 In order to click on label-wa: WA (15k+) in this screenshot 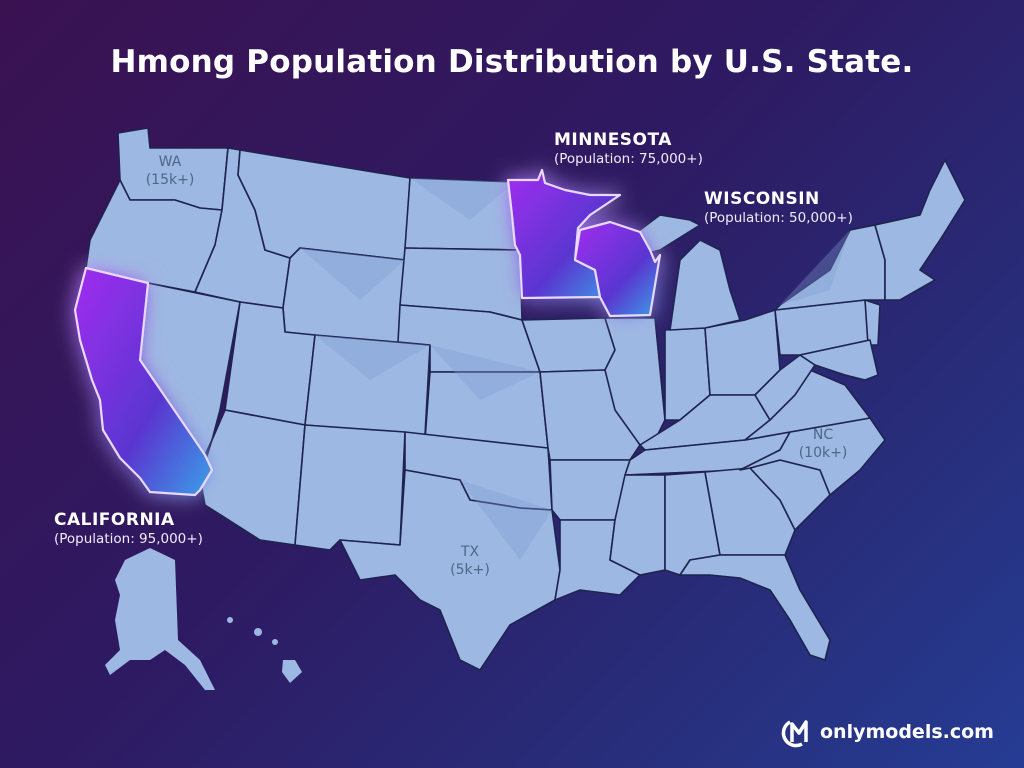, I will do `click(170, 171)`.